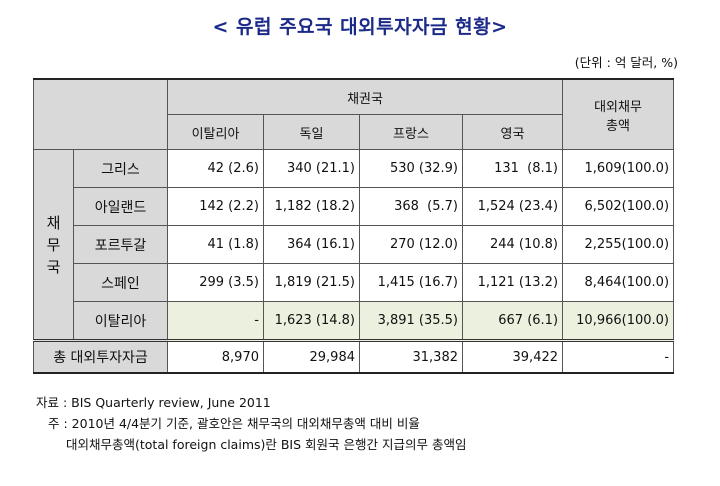  Describe the element at coordinates (512, 244) in the screenshot. I see `table-cell: 244 (10.8)` at that location.